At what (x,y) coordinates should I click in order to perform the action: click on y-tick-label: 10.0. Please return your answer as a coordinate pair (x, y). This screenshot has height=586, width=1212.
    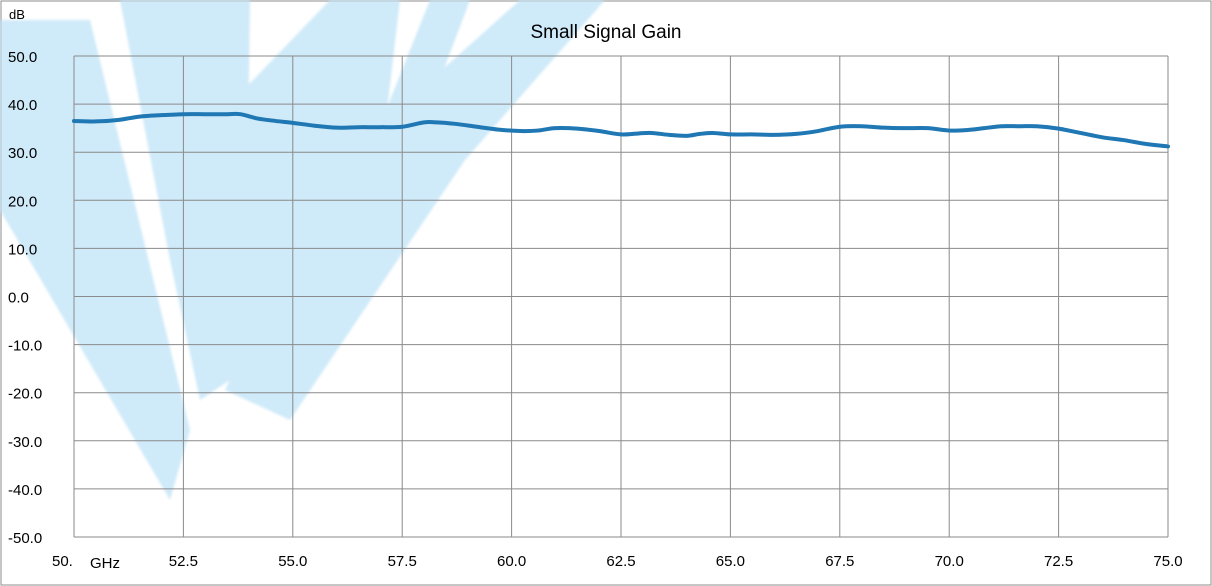
    Looking at the image, I should click on (22, 249).